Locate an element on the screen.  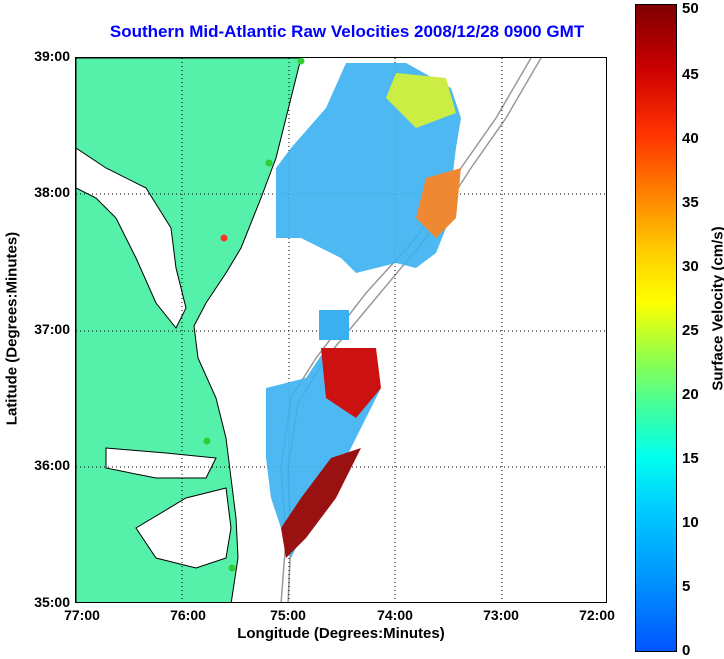
ytick-label: 38:00 is located at coordinates (52, 192).